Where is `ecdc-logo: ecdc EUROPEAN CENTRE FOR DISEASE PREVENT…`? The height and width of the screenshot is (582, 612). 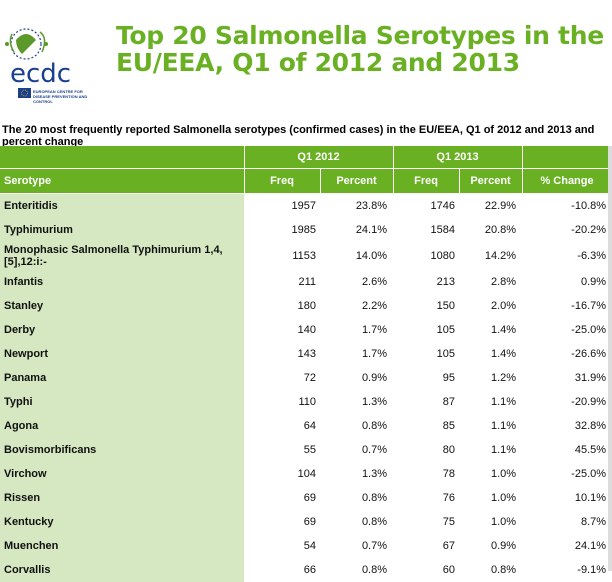 ecdc-logo: ecdc EUROPEAN CENTRE FOR DISEASE PREVENT… is located at coordinates (52, 64).